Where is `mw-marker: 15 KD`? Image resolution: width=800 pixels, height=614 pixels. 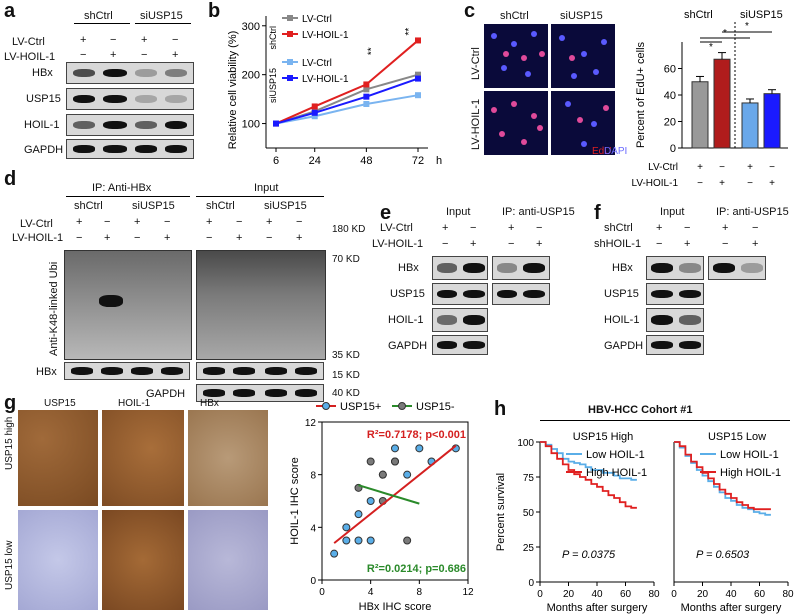 mw-marker: 15 KD is located at coordinates (346, 375).